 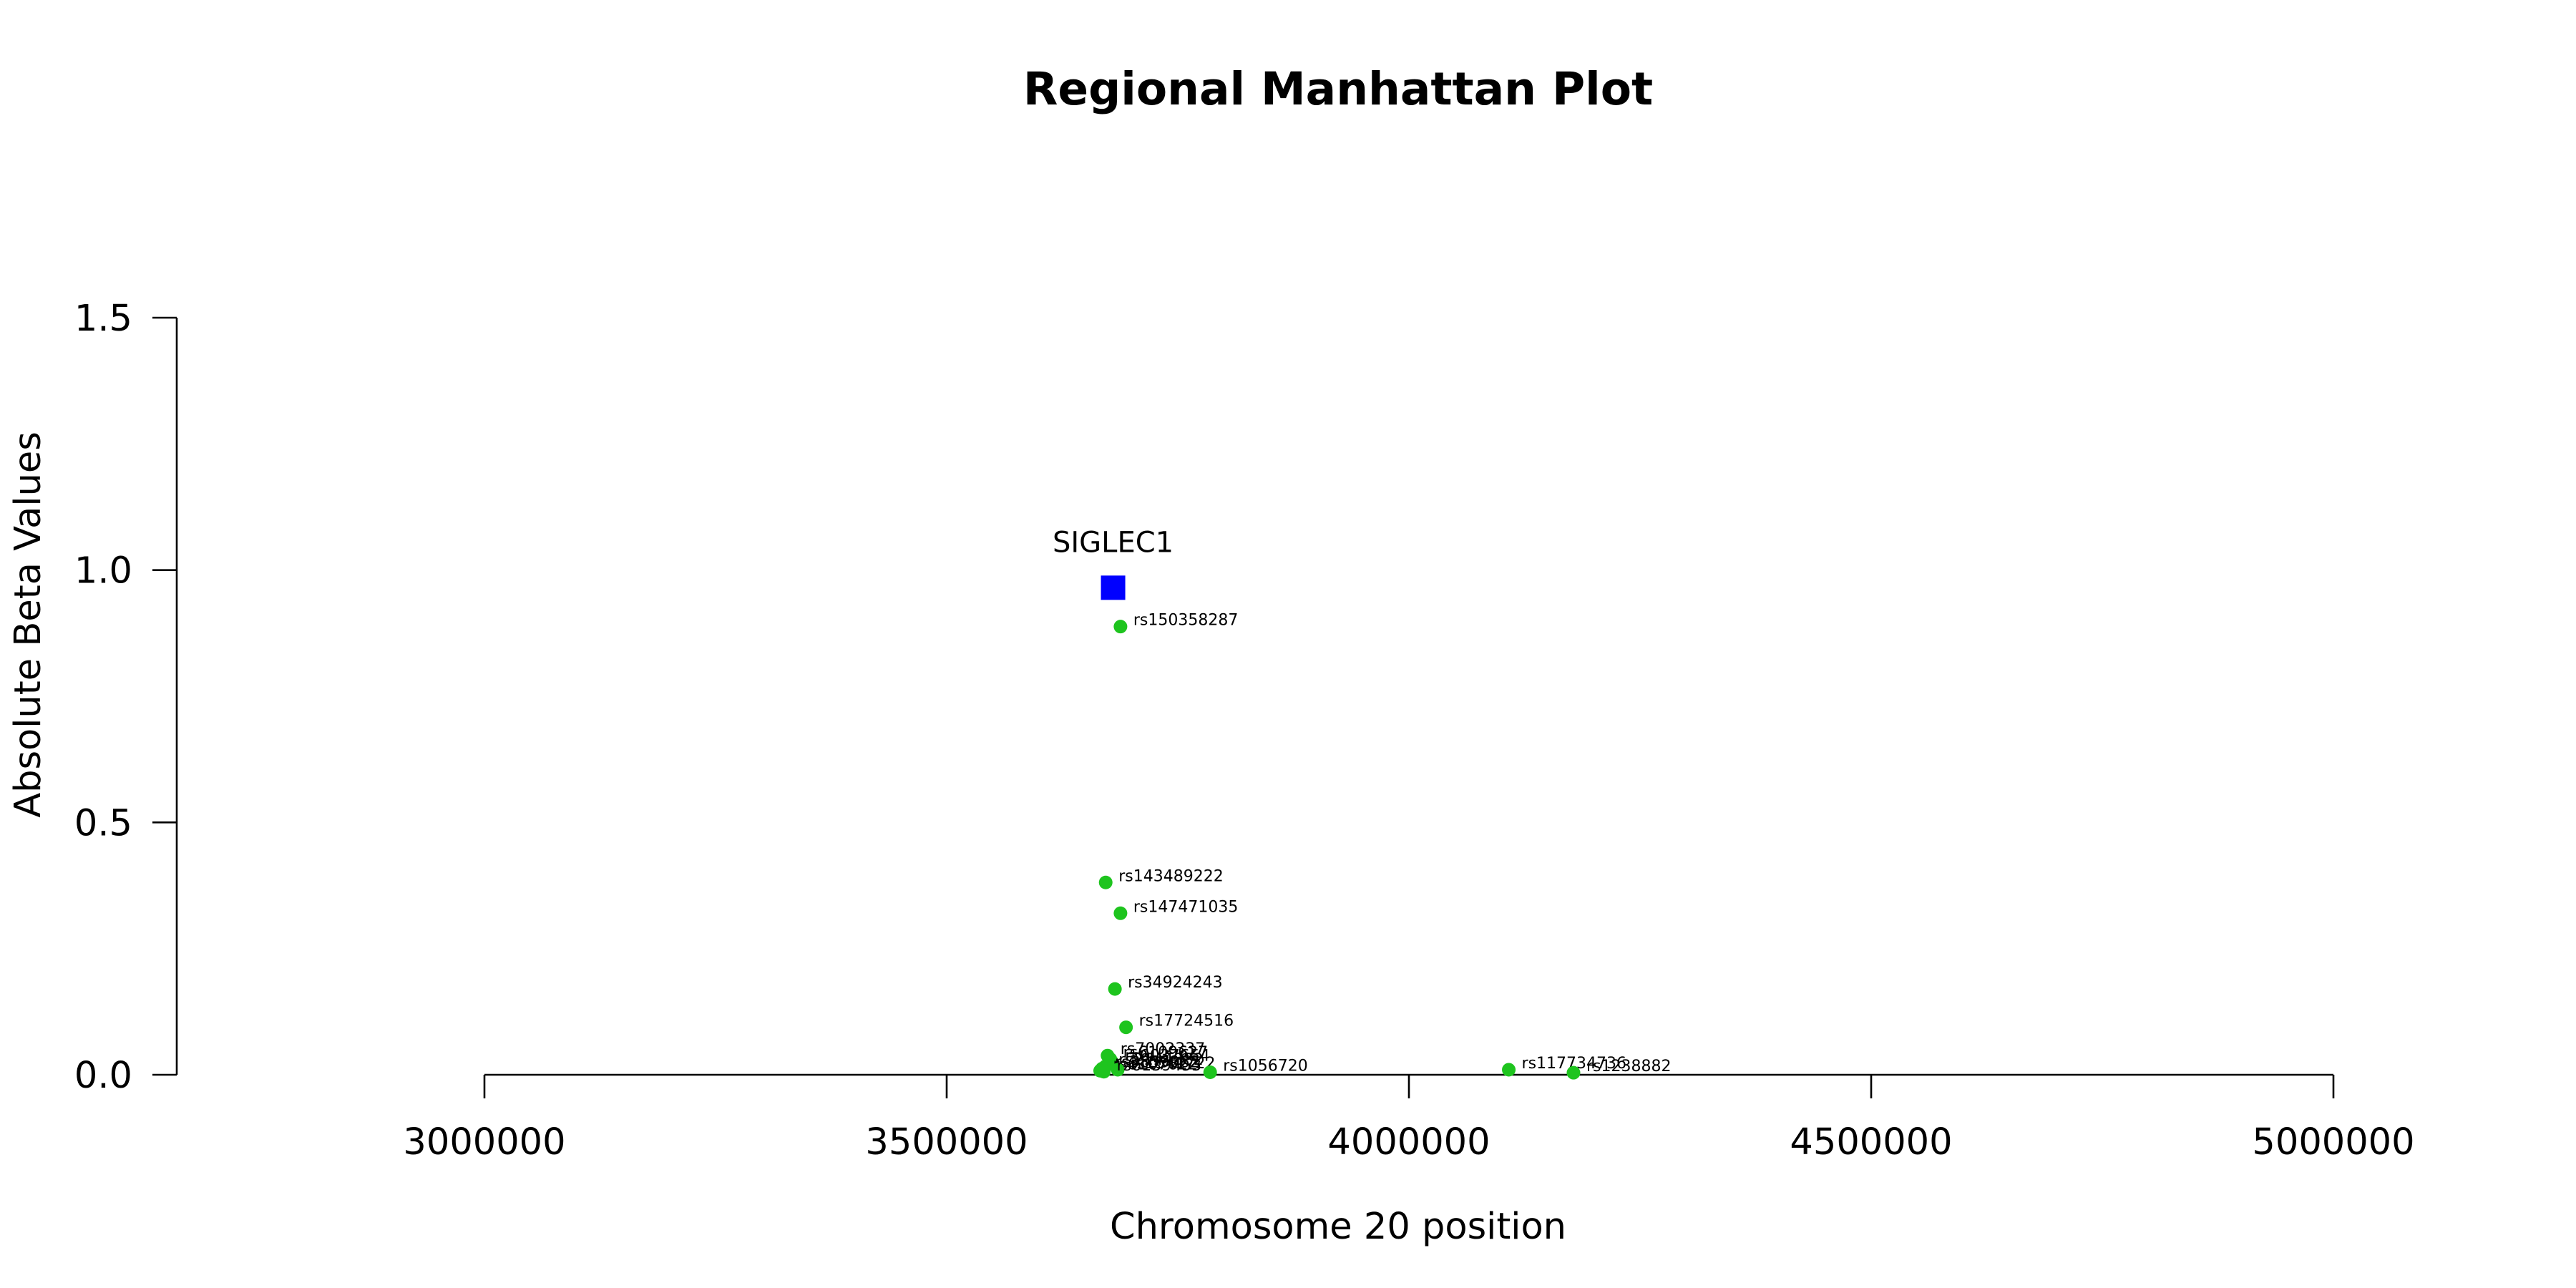 I want to click on y-tick-label: 1.0, so click(x=103, y=571).